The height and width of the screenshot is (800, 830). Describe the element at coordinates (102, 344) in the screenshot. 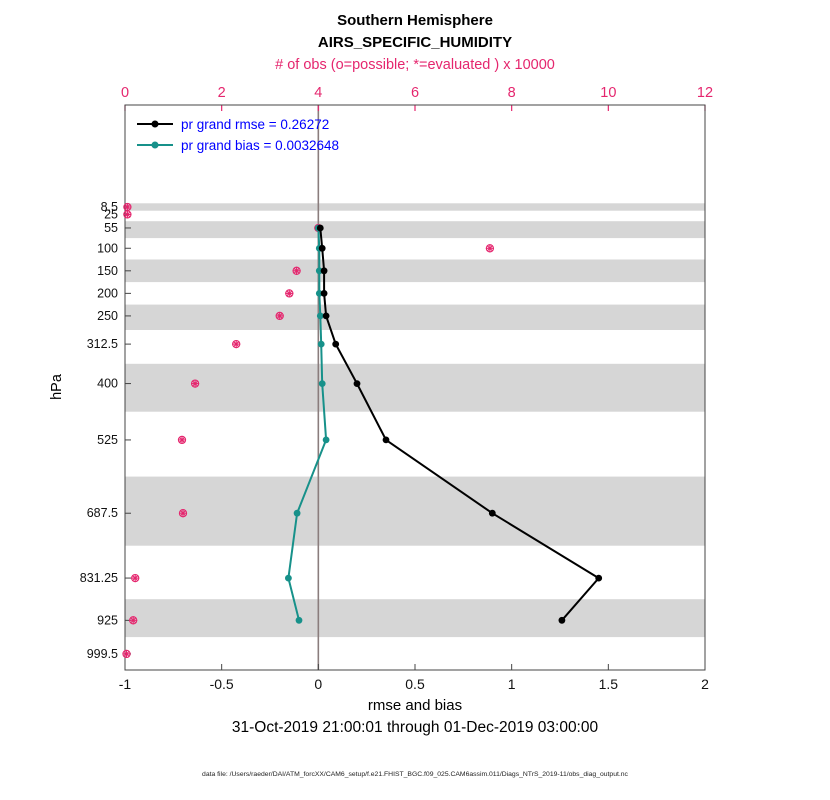

I see `pressure-tick-label: 312.5` at that location.